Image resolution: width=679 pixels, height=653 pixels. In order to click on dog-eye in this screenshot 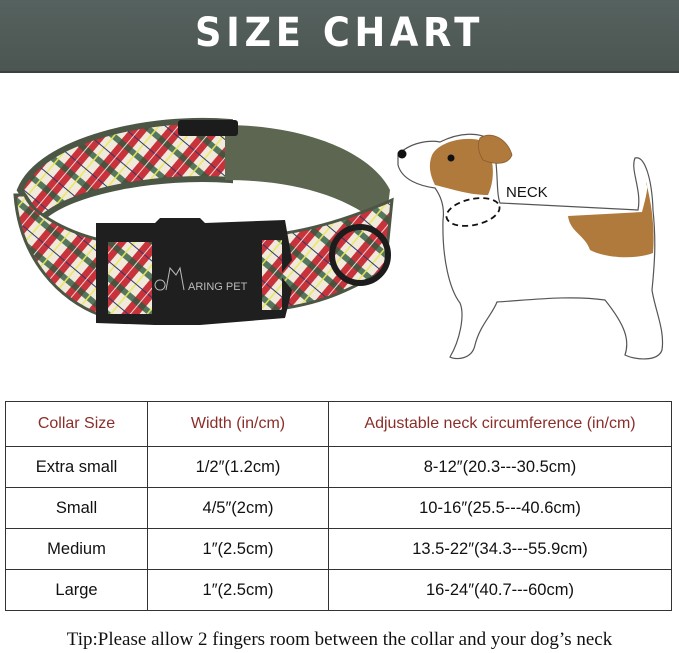, I will do `click(451, 158)`.